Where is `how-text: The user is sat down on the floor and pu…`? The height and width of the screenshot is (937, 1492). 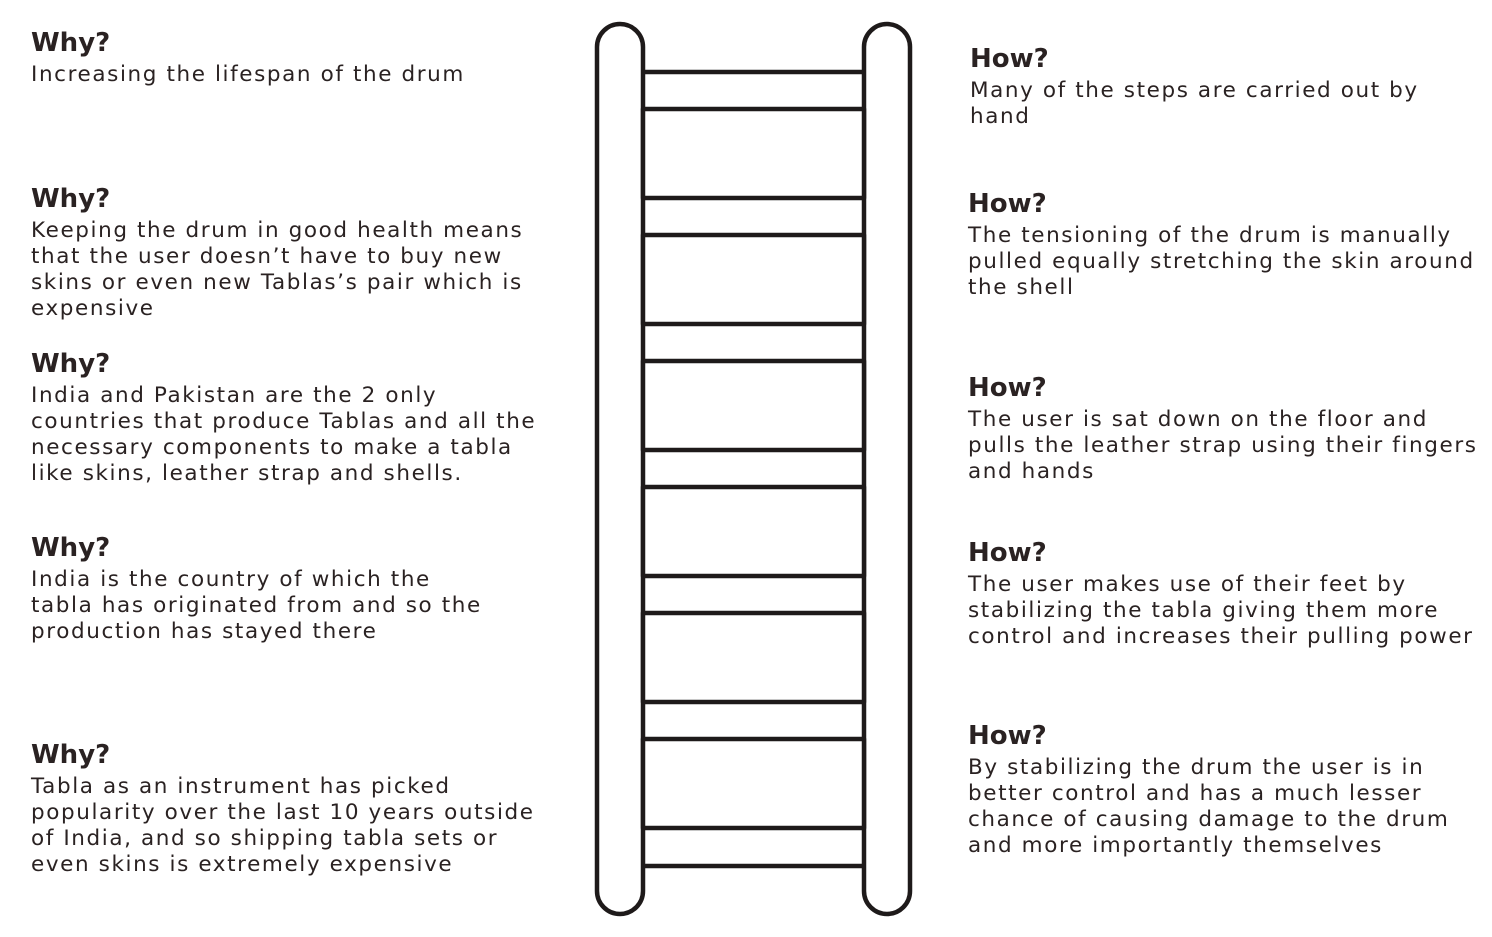
how-text: The user is sat down on the floor and pu… is located at coordinates (1223, 445).